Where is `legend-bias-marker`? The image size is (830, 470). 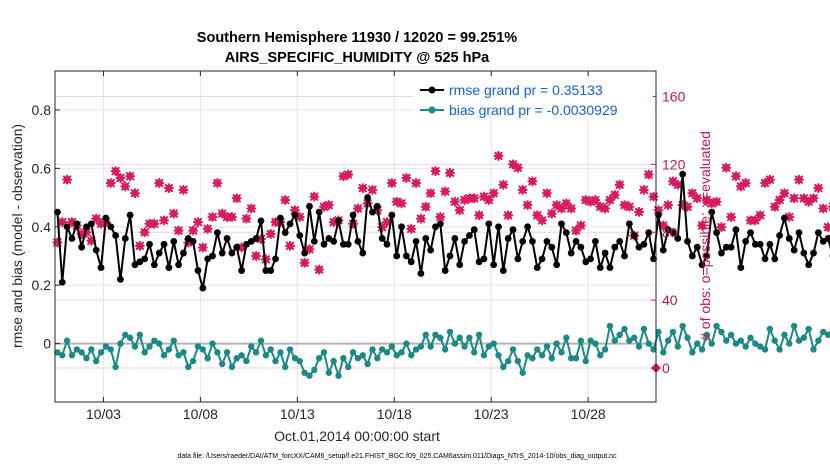
legend-bias-marker is located at coordinates (432, 110).